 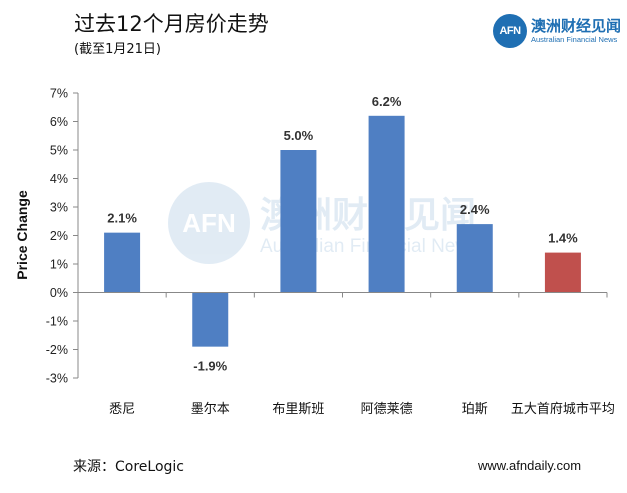 What do you see at coordinates (57, 322) in the screenshot?
I see `y-tick-label: -1%` at bounding box center [57, 322].